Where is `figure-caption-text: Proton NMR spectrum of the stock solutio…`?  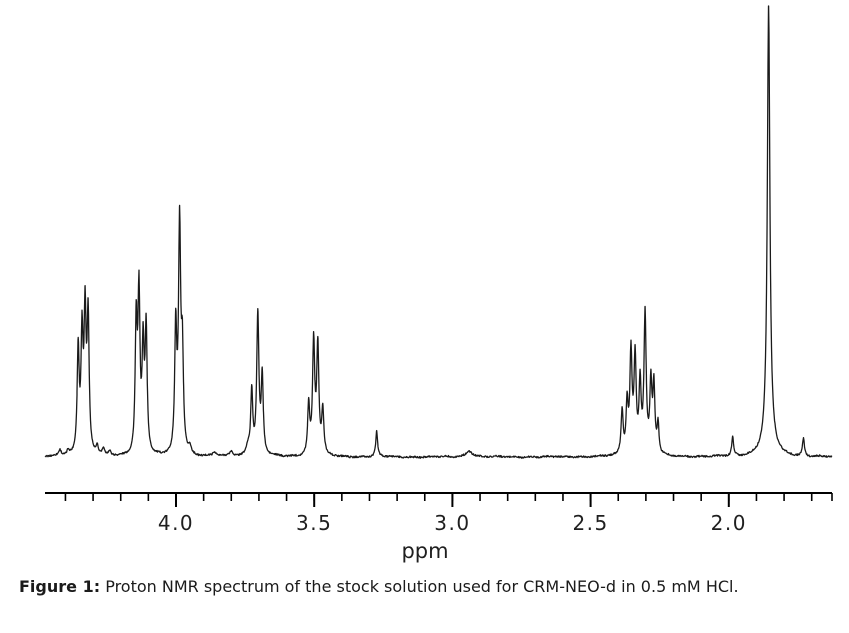
figure-caption-text: Proton NMR spectrum of the stock solutio… is located at coordinates (419, 586).